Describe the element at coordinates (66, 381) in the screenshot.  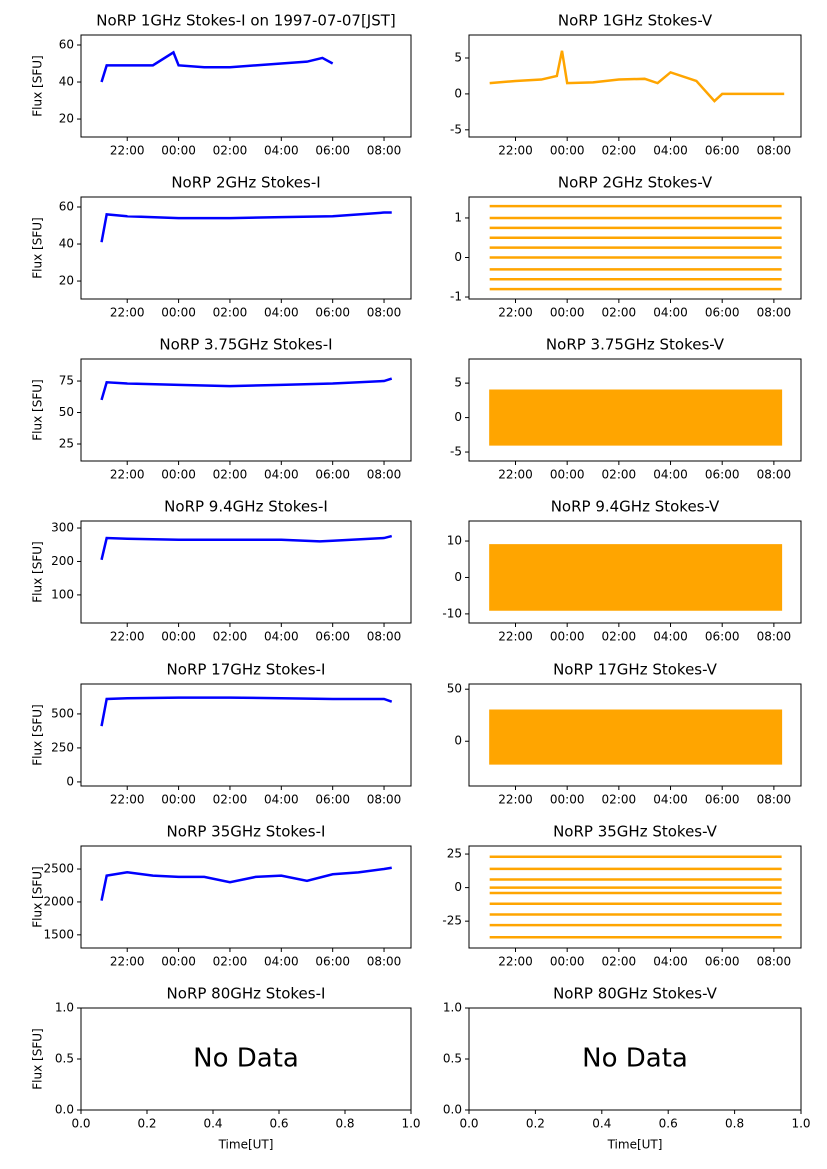
I see `y-tick-label: 75` at that location.